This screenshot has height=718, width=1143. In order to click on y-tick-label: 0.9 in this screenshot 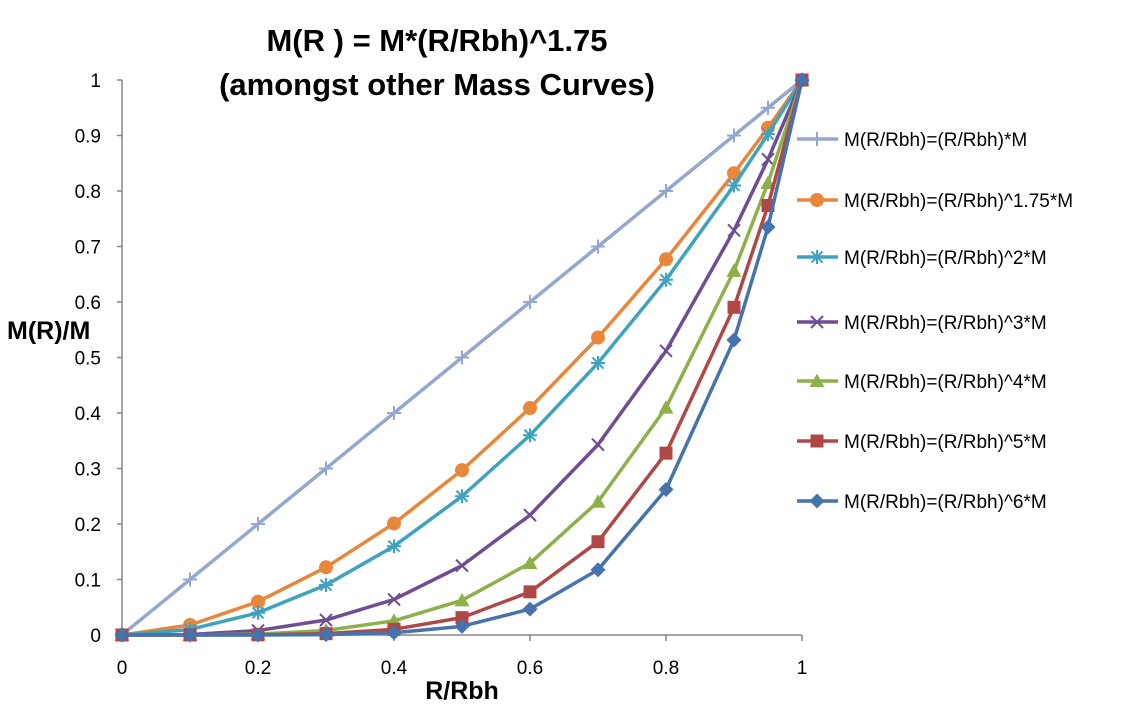, I will do `click(88, 137)`.